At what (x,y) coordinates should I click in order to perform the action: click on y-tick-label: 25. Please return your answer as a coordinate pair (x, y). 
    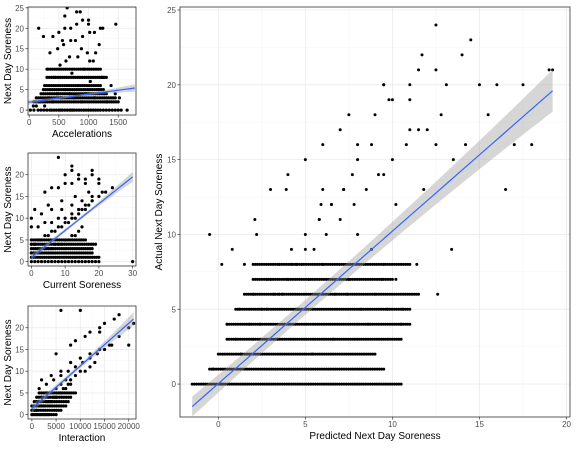
    Looking at the image, I should click on (171, 10).